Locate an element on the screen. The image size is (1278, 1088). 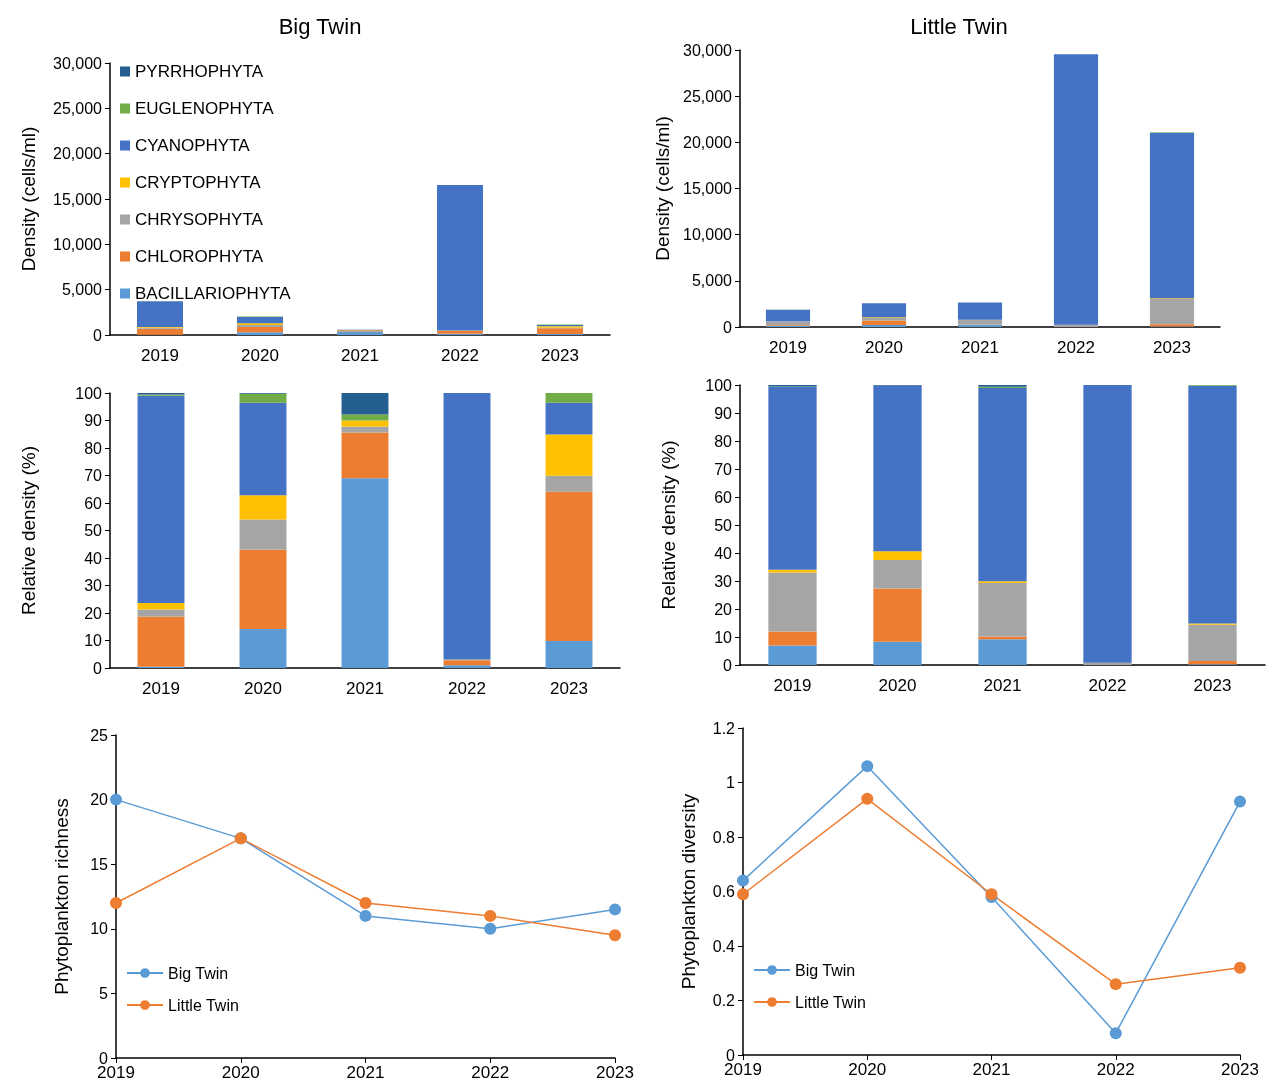
y-tick-label: 5 is located at coordinates (104, 993).